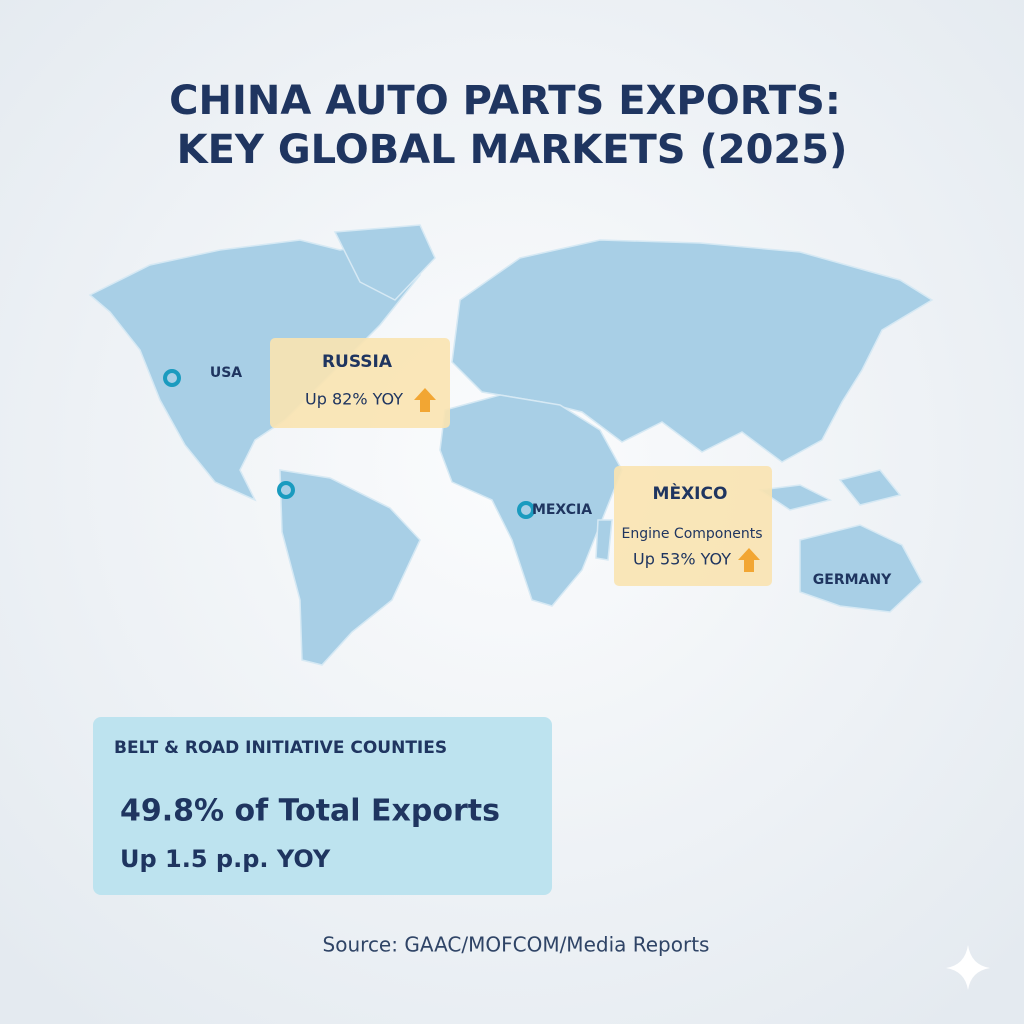 The width and height of the screenshot is (1024, 1024). Describe the element at coordinates (354, 399) in the screenshot. I see `callout-text: Up 82% YOY` at that location.